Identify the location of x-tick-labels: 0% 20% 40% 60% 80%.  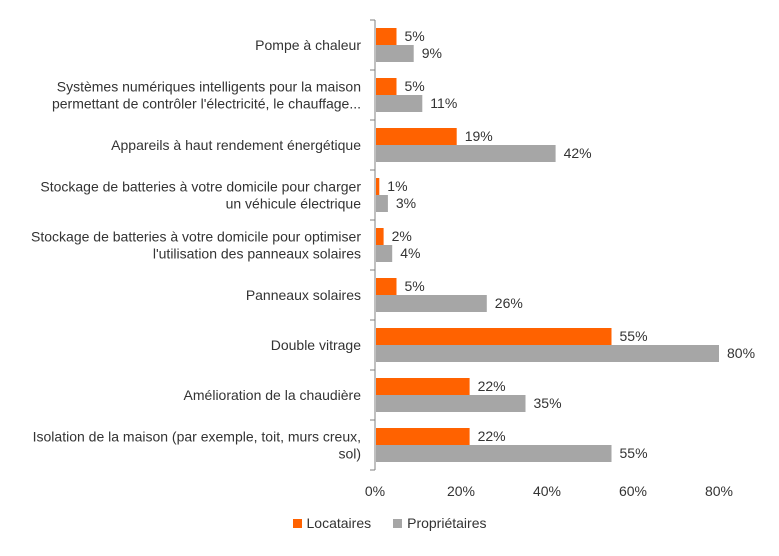
(549, 491).